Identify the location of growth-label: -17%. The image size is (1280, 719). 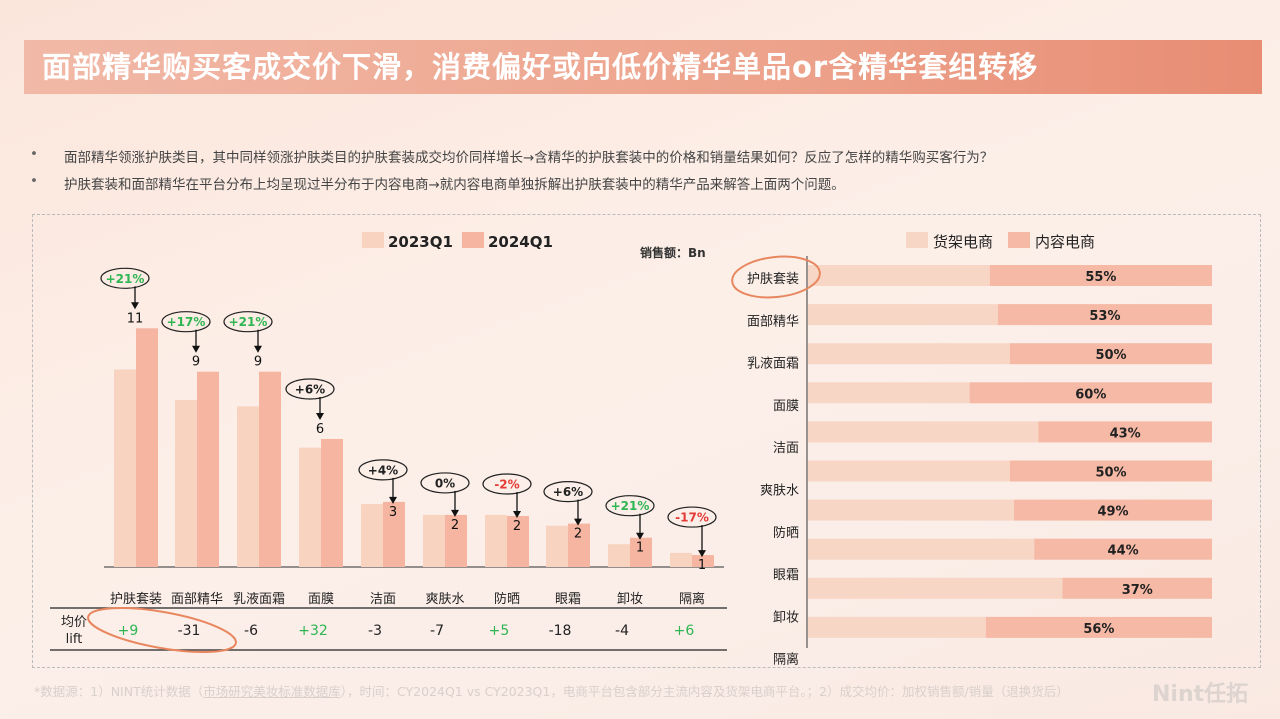
(692, 518).